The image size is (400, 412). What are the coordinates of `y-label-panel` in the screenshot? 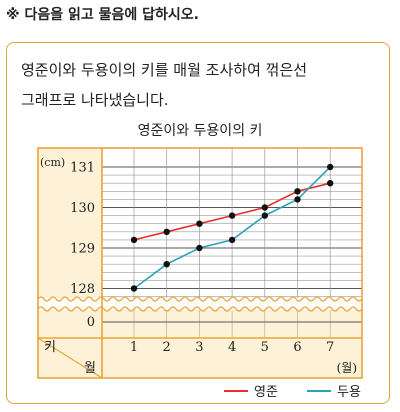 It's located at (70, 226).